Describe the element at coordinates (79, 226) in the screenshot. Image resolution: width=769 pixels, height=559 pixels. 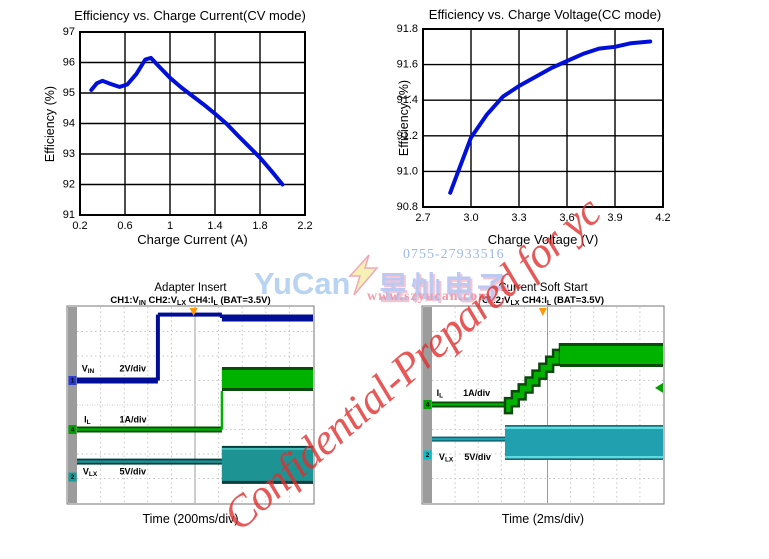
I see `x-tick-label: 0.2` at that location.